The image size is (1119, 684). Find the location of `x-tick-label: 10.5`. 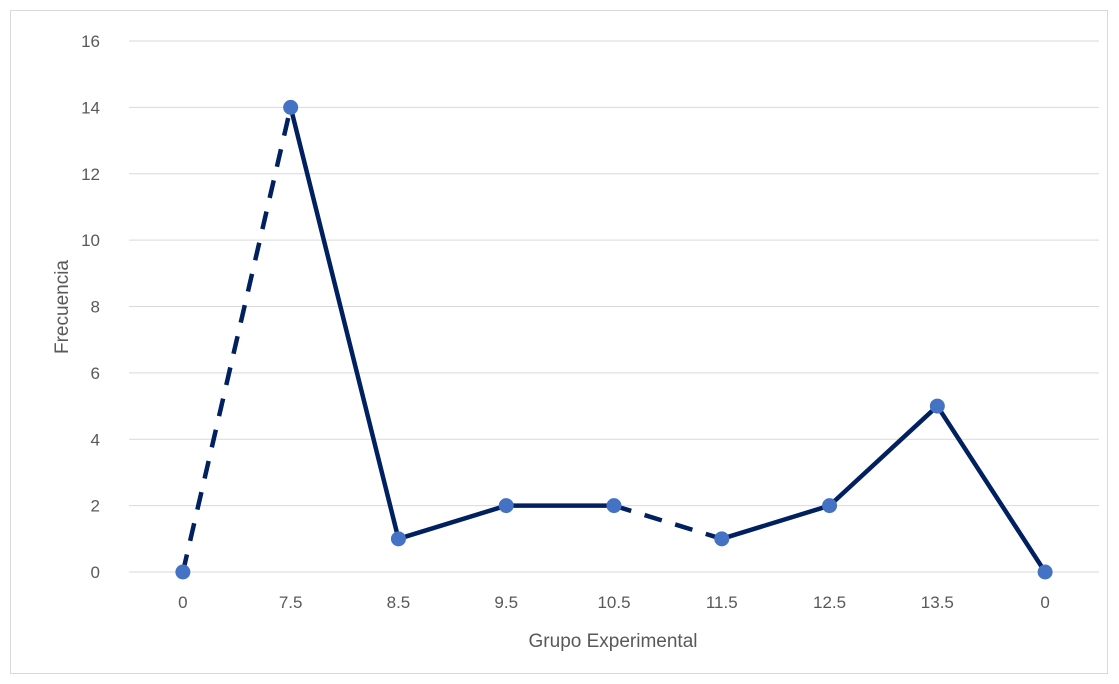

x-tick-label: 10.5 is located at coordinates (613, 602).